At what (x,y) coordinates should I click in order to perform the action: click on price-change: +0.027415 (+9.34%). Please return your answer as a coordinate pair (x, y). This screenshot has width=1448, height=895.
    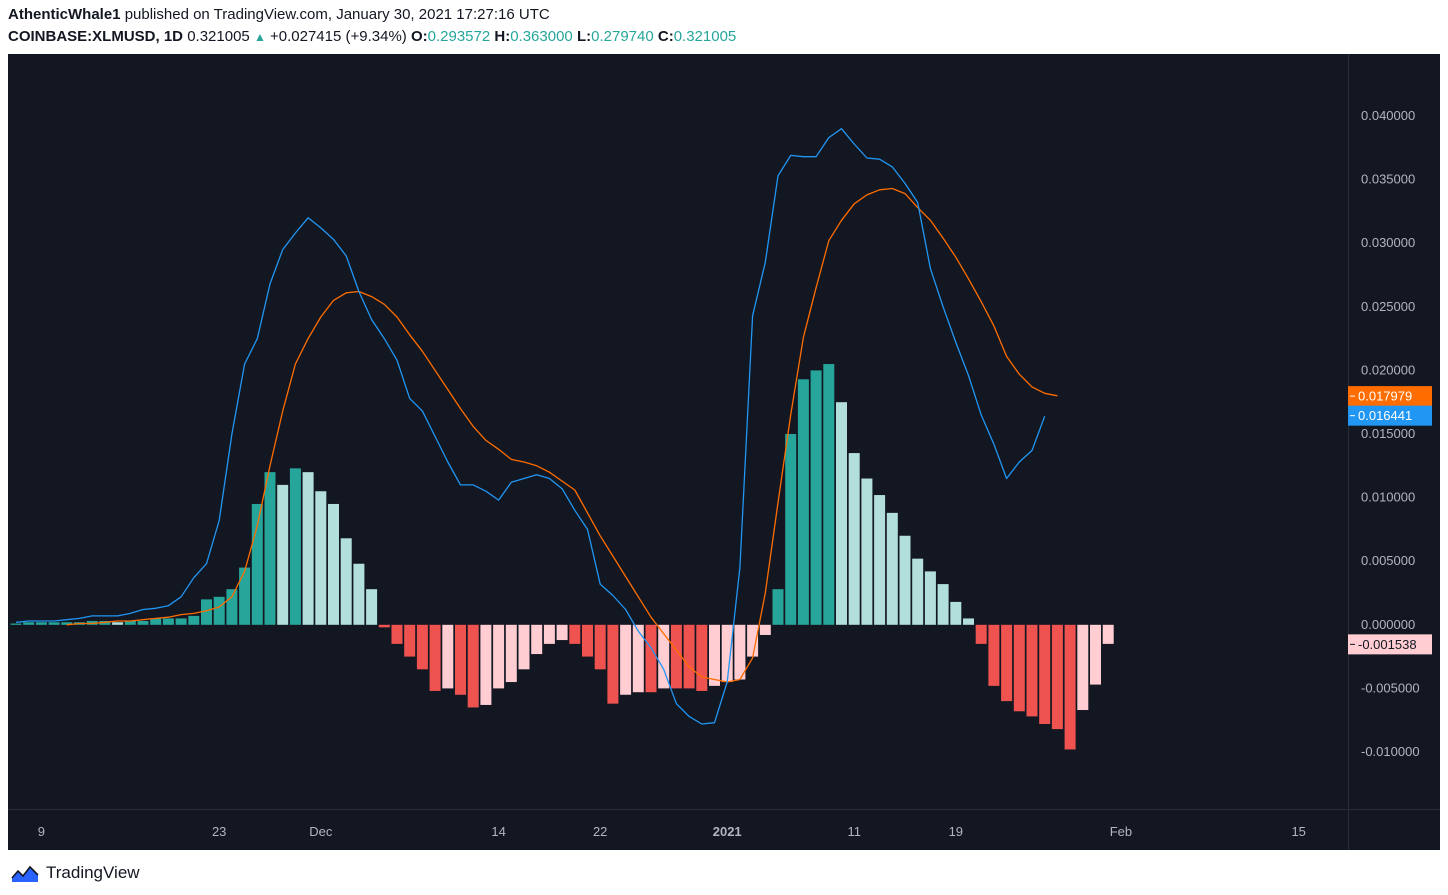
    Looking at the image, I should click on (338, 36).